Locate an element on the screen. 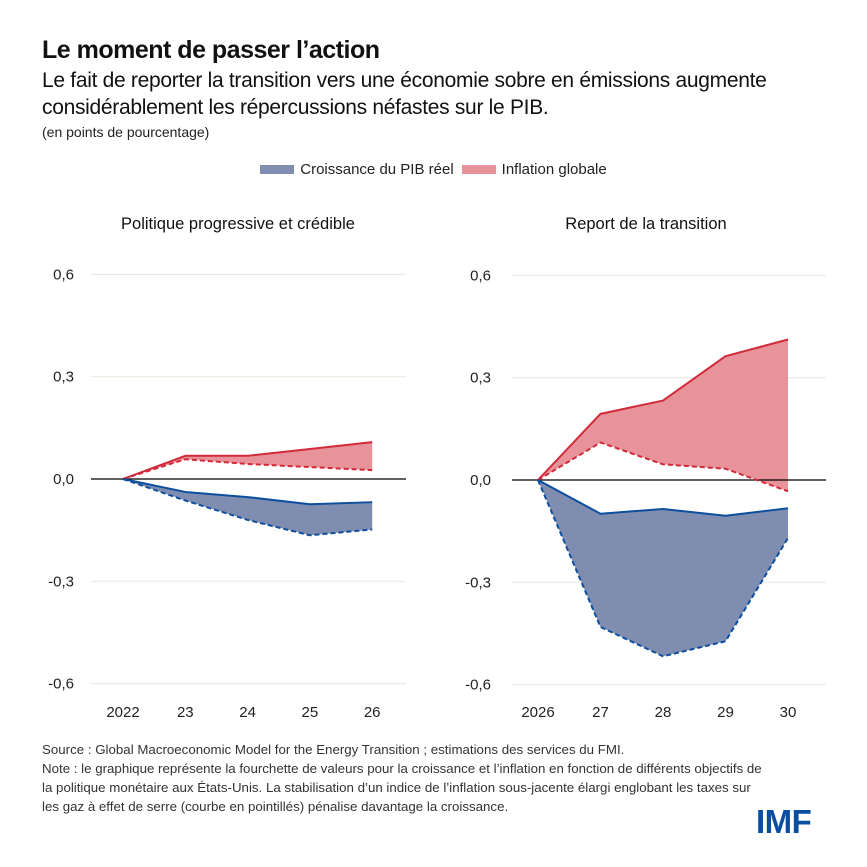 Image resolution: width=867 pixels, height=867 pixels. x-tick-label: 27 is located at coordinates (600, 712).